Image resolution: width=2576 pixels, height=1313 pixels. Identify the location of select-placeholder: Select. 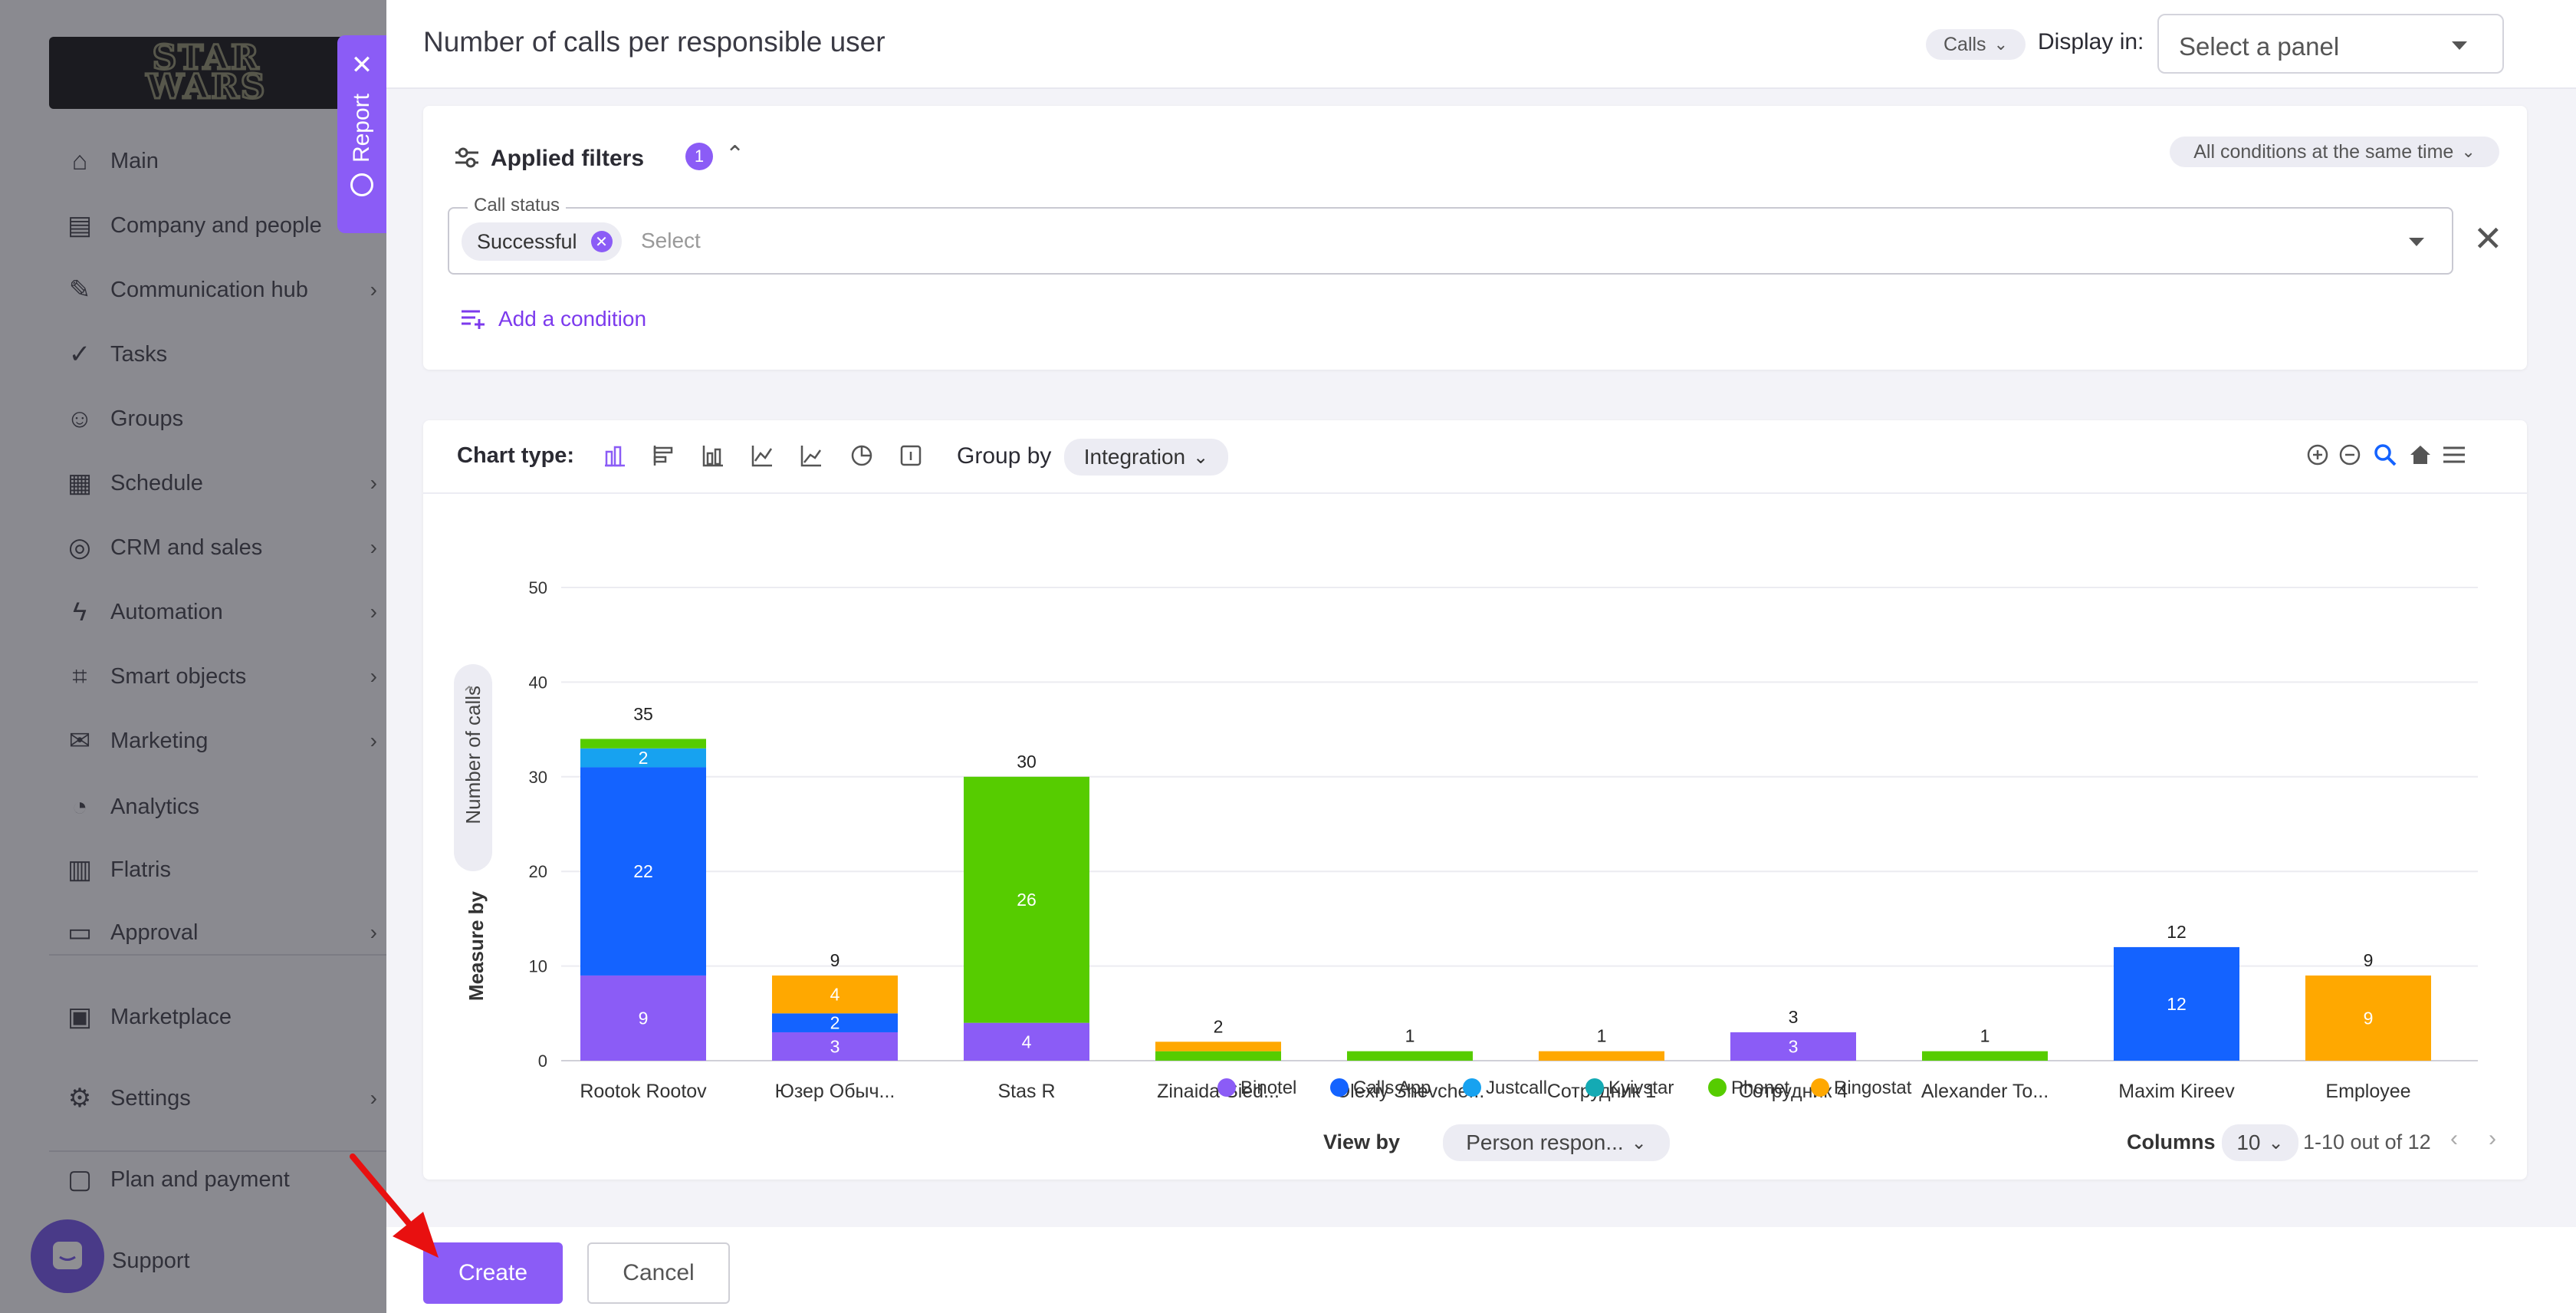
(671, 240).